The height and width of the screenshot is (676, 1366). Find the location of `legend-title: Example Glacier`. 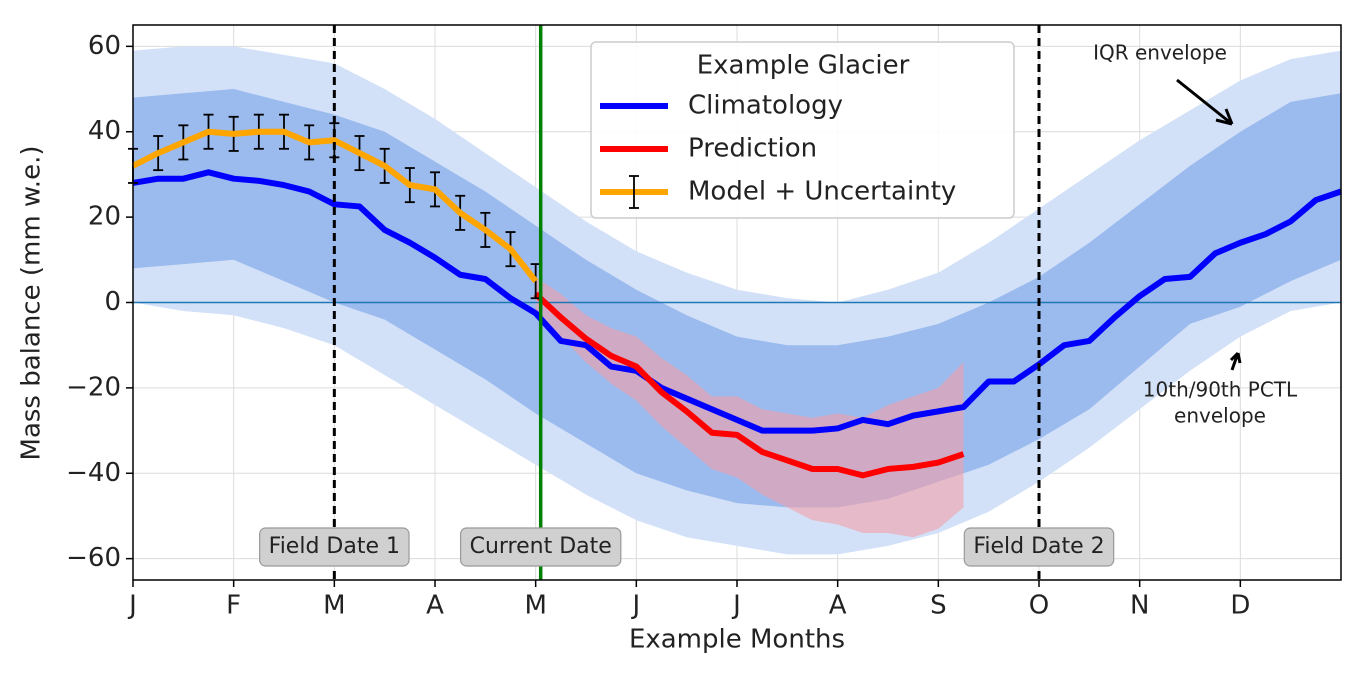

legend-title: Example Glacier is located at coordinates (803, 66).